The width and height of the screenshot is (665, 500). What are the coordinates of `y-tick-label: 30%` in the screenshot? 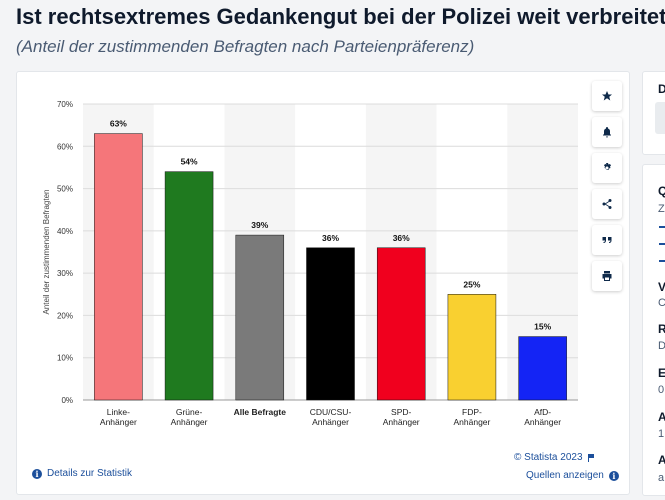 It's located at (65, 273).